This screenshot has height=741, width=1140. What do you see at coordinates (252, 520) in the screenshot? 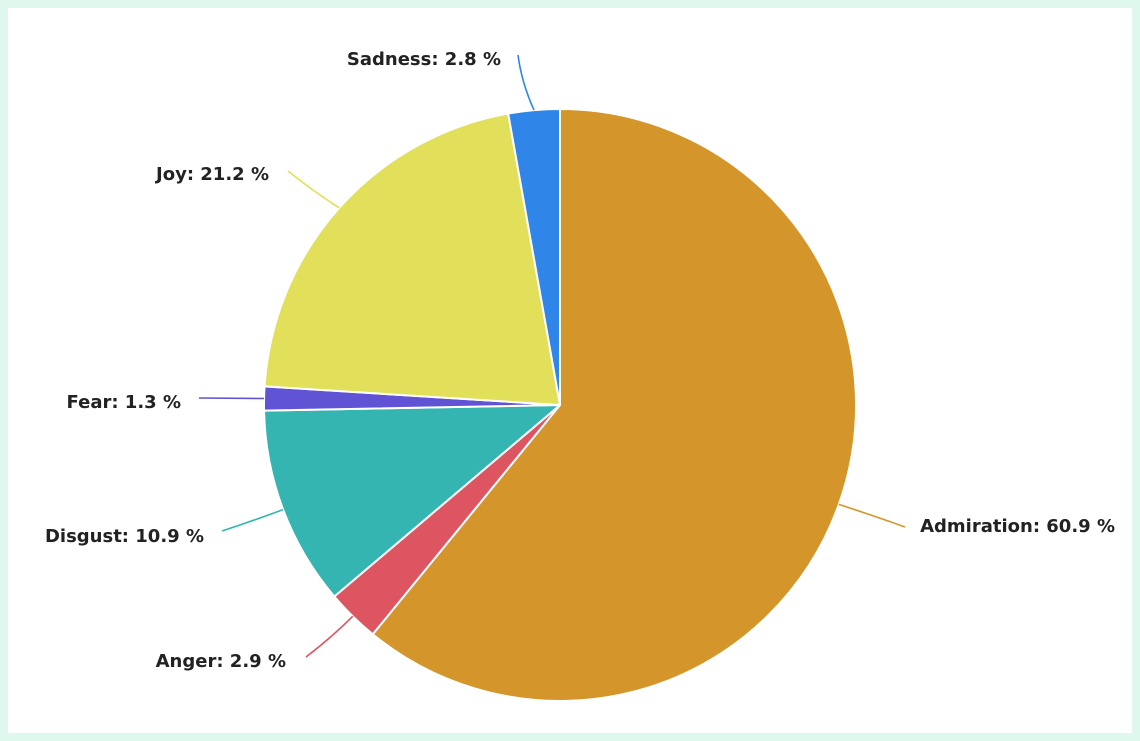
I see `connector-disgust` at bounding box center [252, 520].